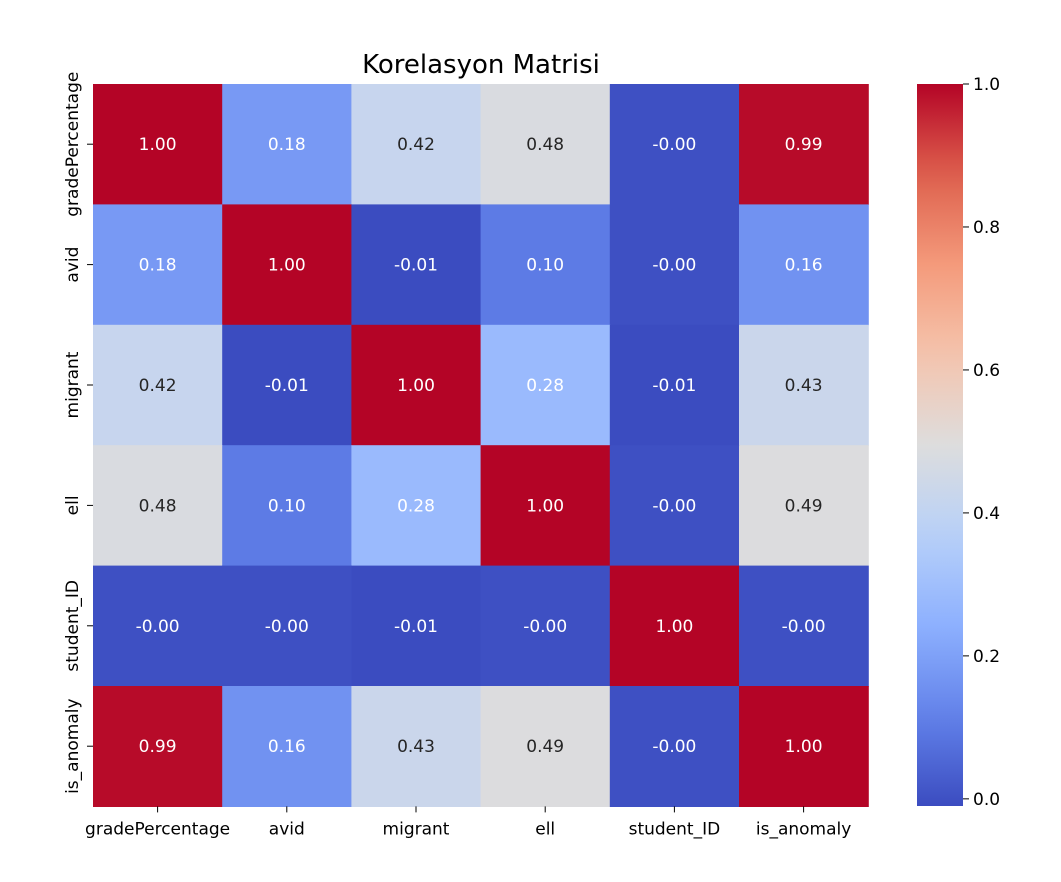 The width and height of the screenshot is (1061, 882). Describe the element at coordinates (675, 829) in the screenshot. I see `x-tick-label: student_ID` at that location.